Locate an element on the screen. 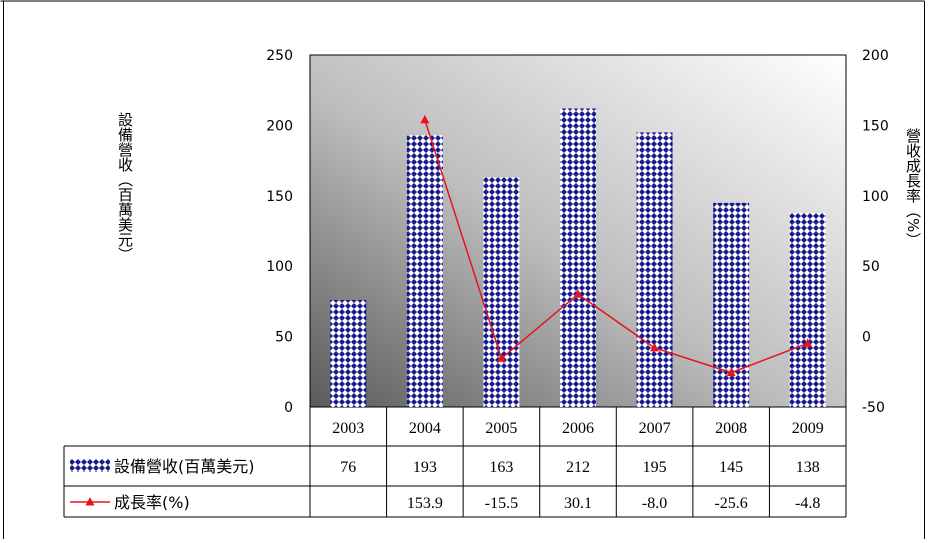 The image size is (936, 543). legend-label-growth: 成長率(%) is located at coordinates (152, 502).